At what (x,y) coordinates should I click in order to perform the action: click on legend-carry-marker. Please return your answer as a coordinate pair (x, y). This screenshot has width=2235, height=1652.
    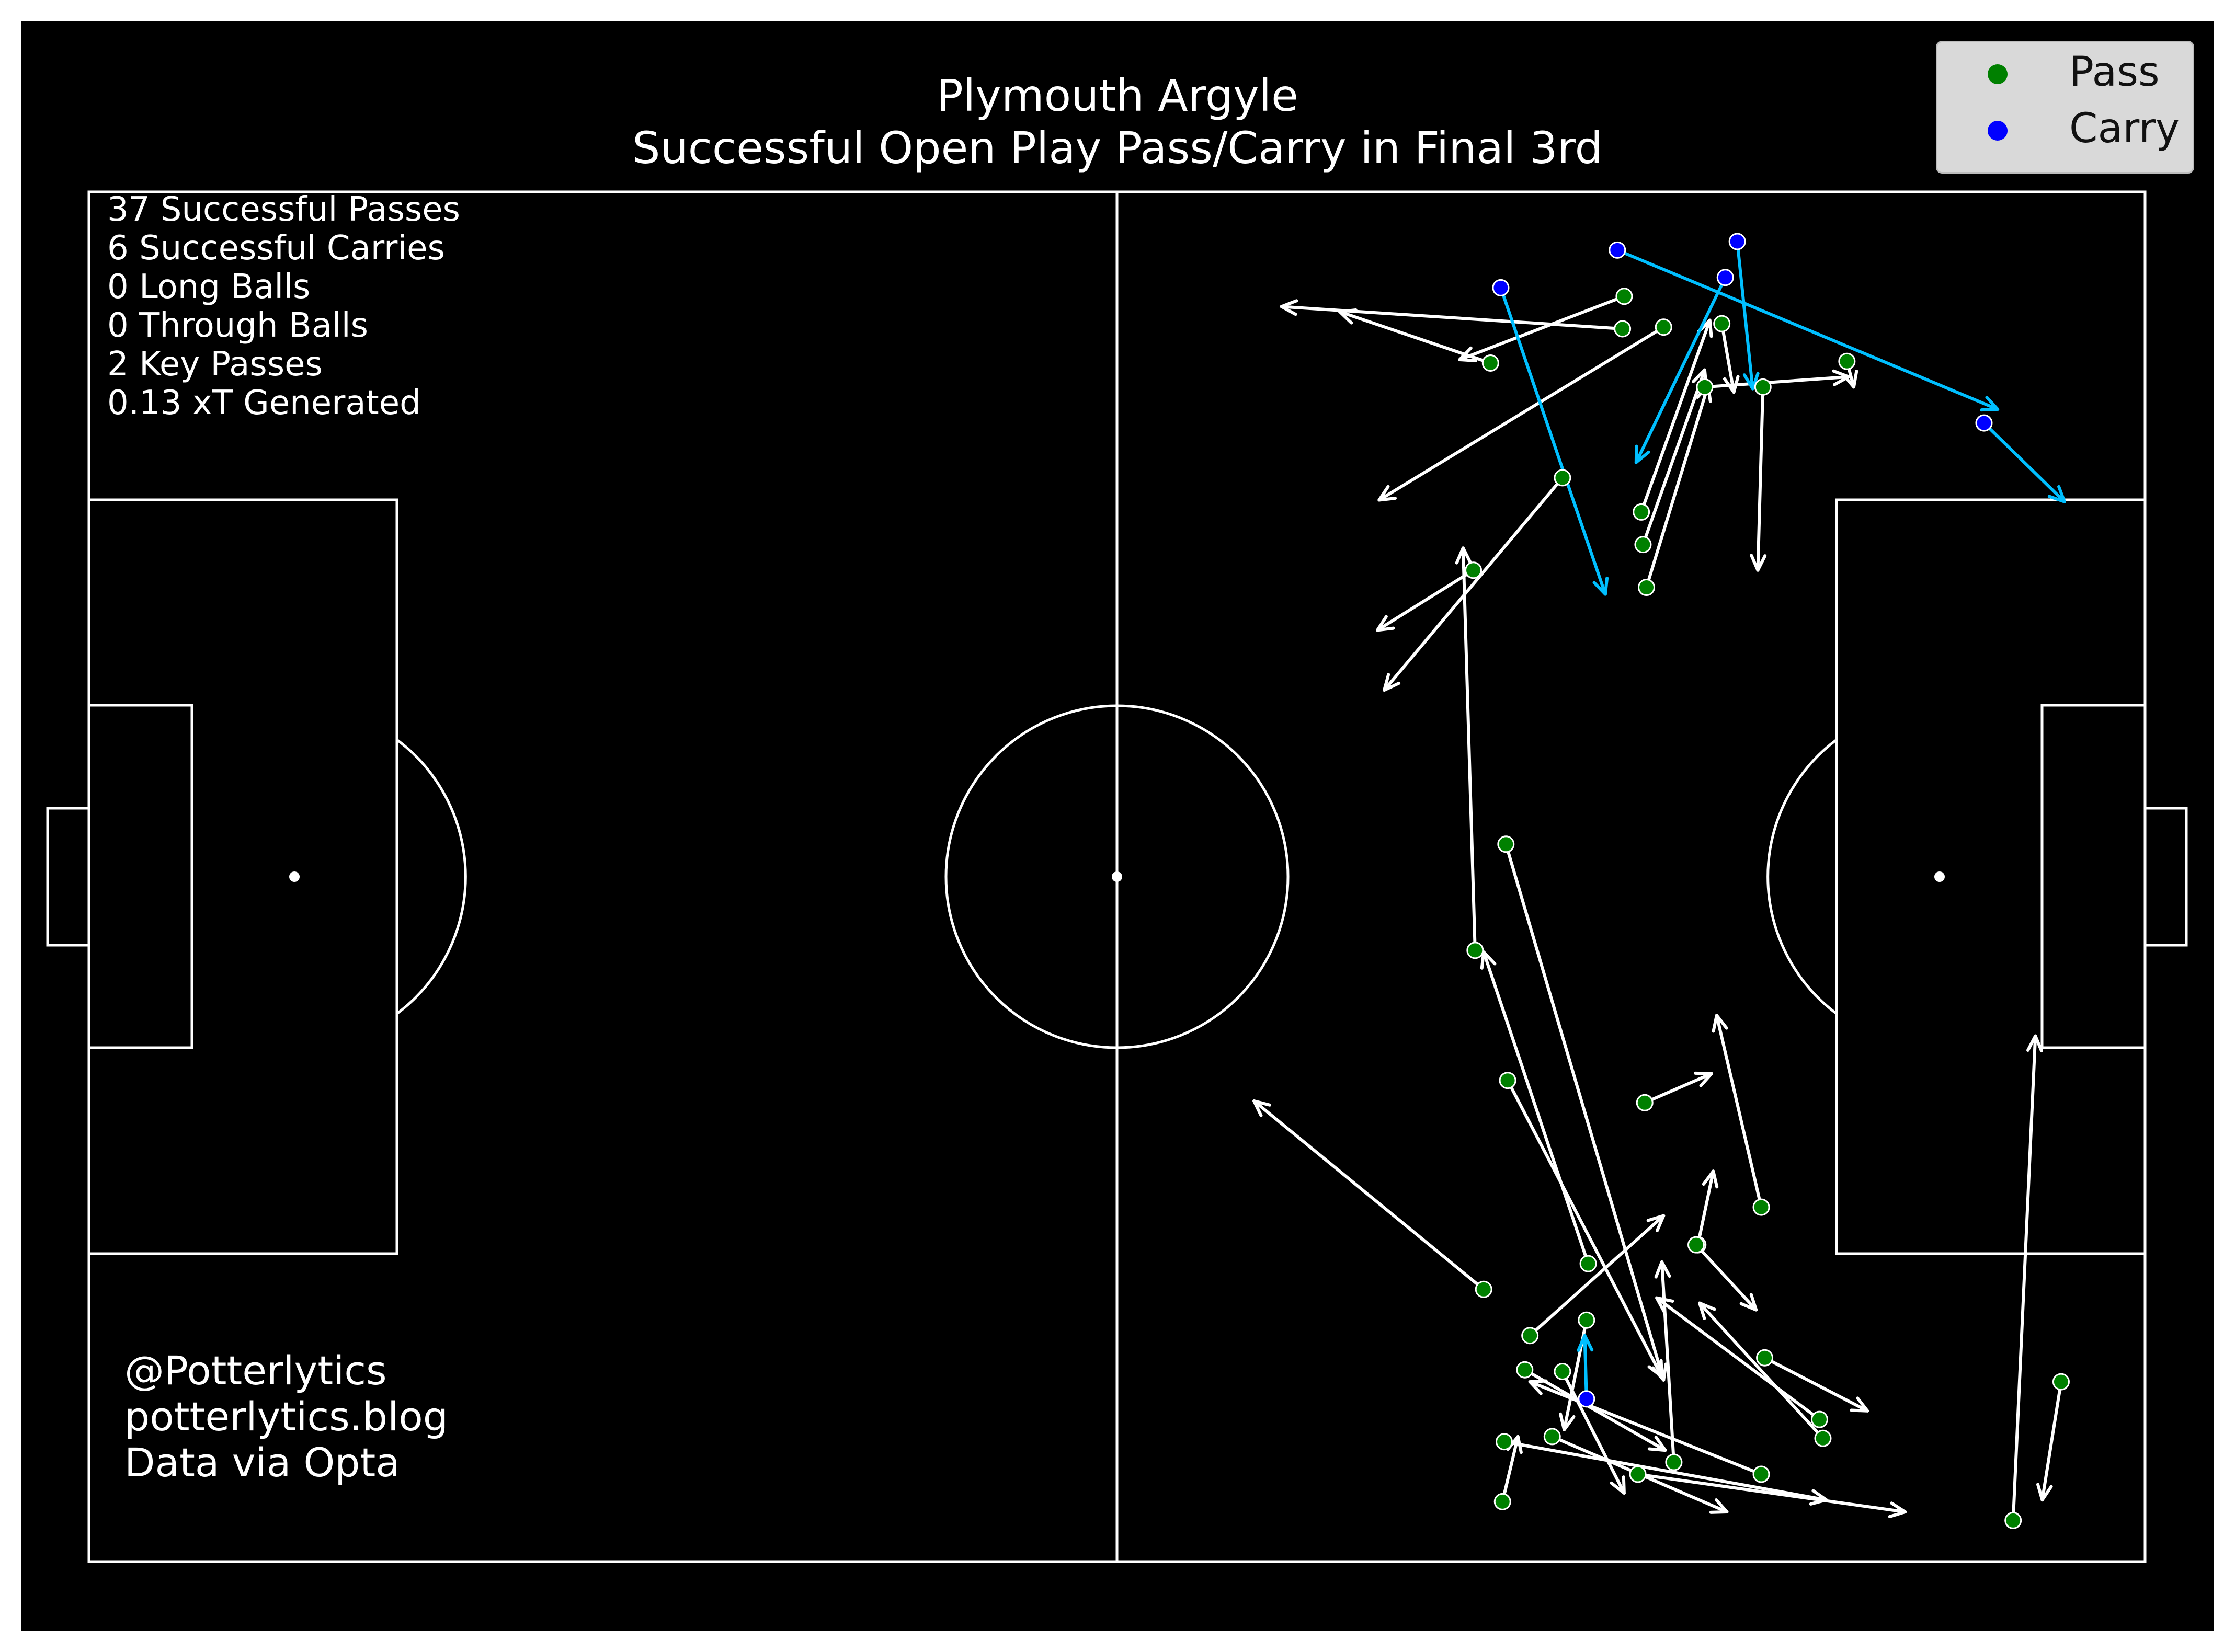
    Looking at the image, I should click on (1998, 131).